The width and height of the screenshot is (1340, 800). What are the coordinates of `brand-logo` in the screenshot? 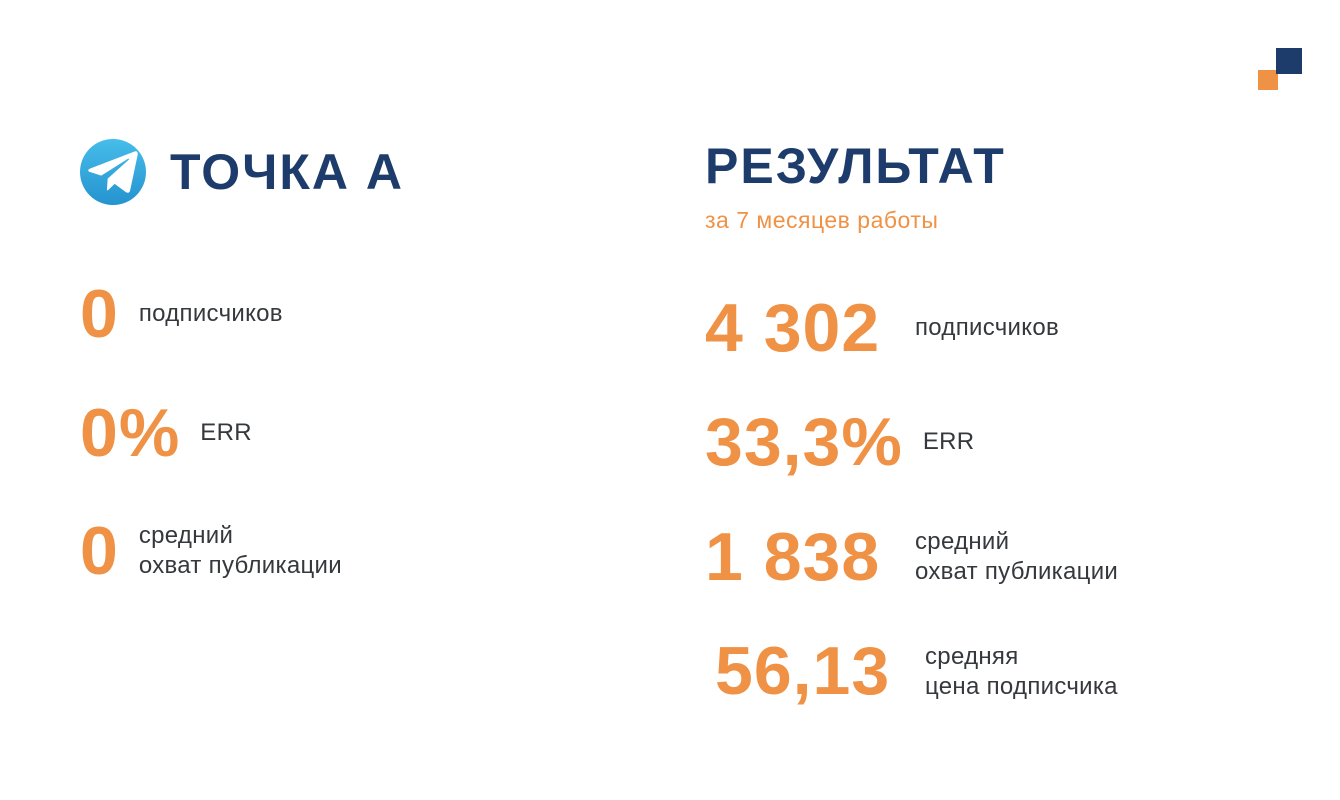 It's located at (1280, 69).